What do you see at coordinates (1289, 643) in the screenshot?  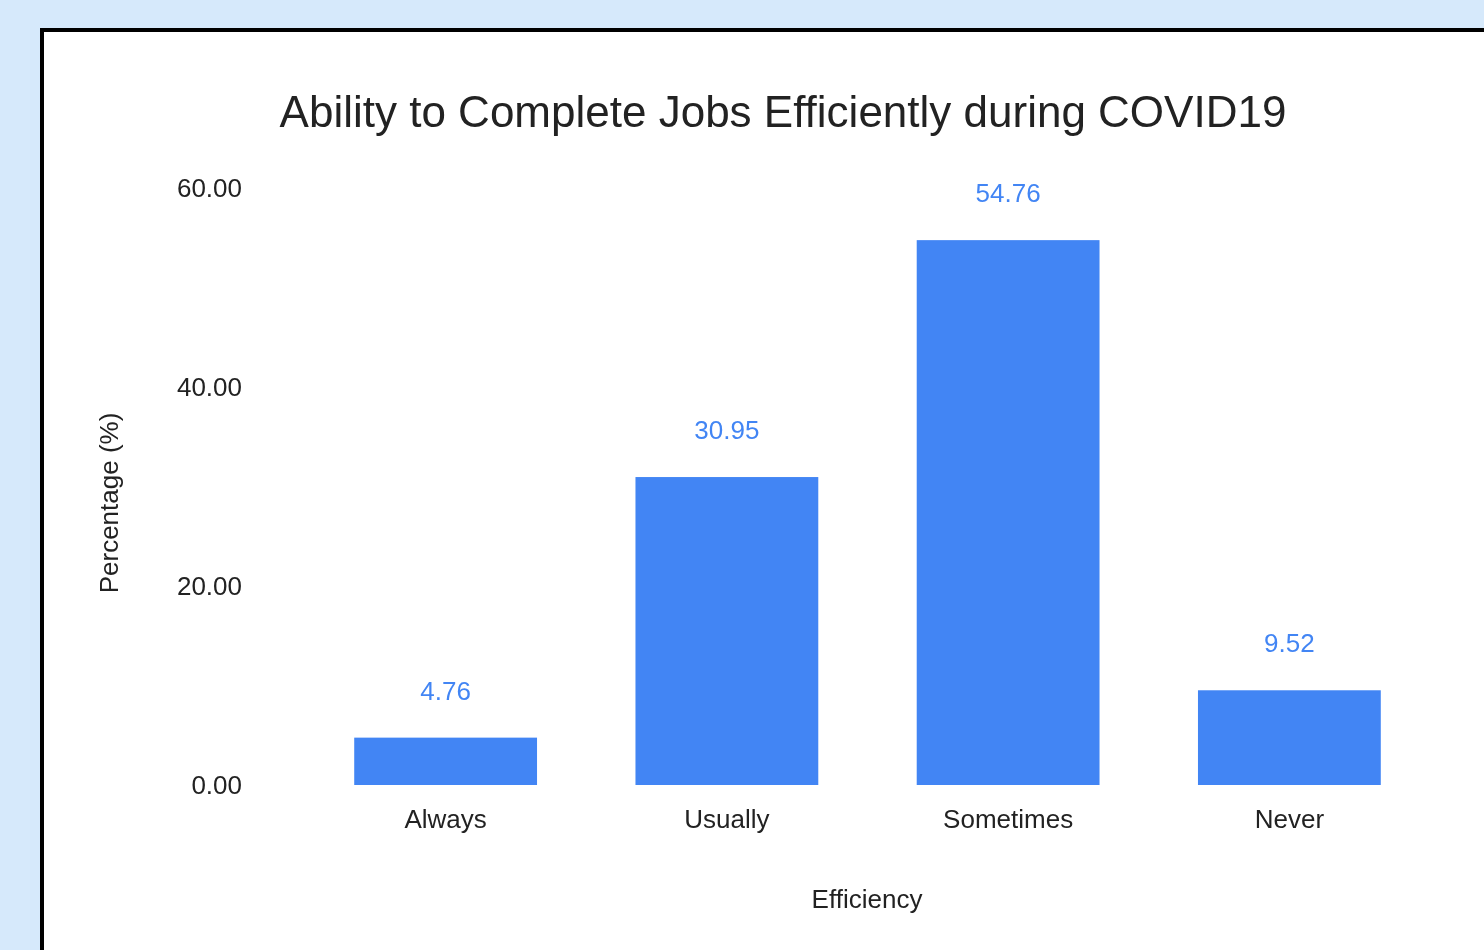 I see `data-label: 9.52` at bounding box center [1289, 643].